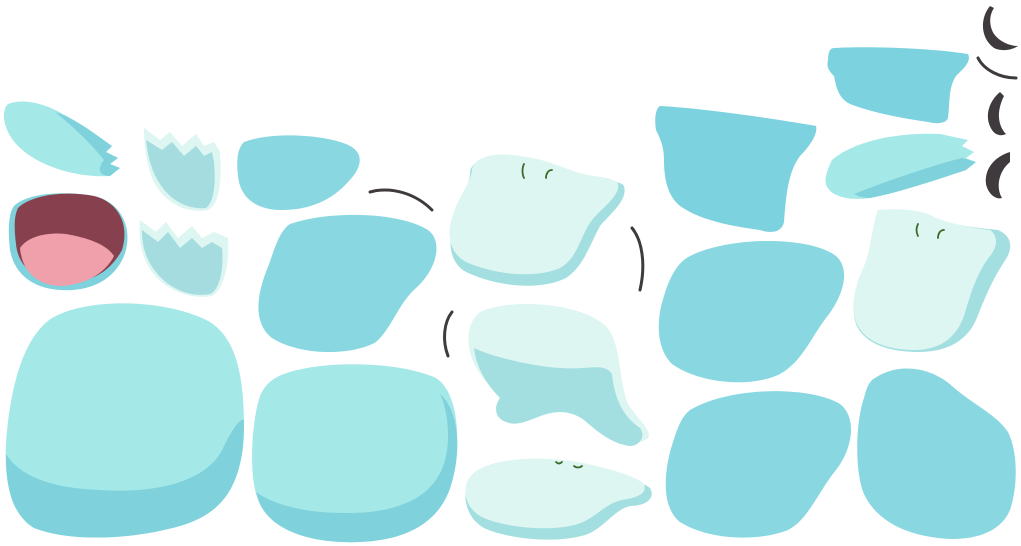 The image size is (1021, 546). Describe the element at coordinates (62, 139) in the screenshot. I see `tail-fin-left` at that location.